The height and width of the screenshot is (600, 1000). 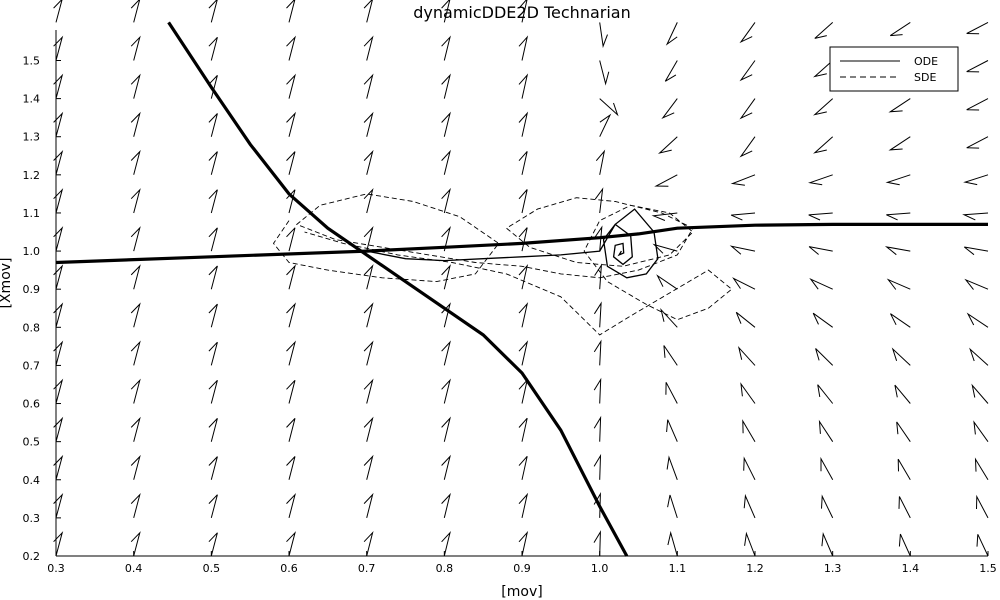 What do you see at coordinates (32, 289) in the screenshot?
I see `y-tick-label: 0.9` at bounding box center [32, 289].